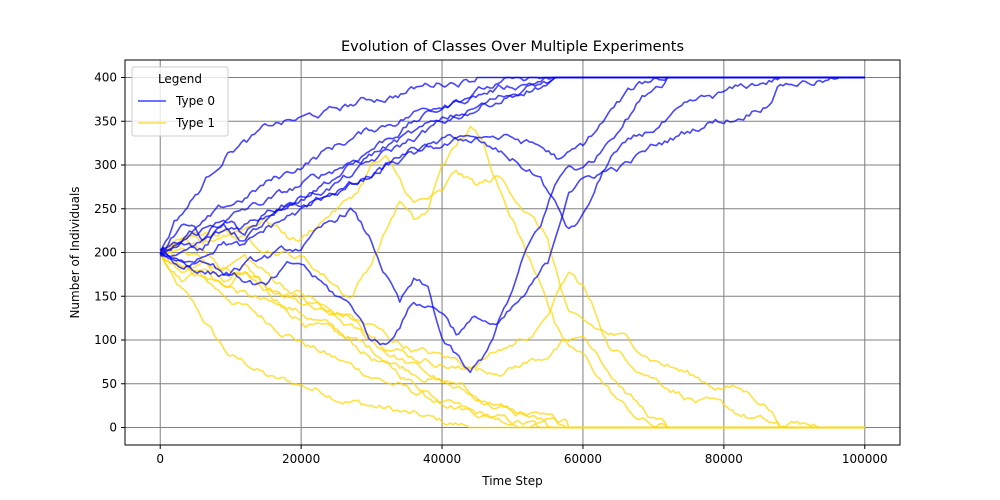  I want to click on legend-box, so click(180, 101).